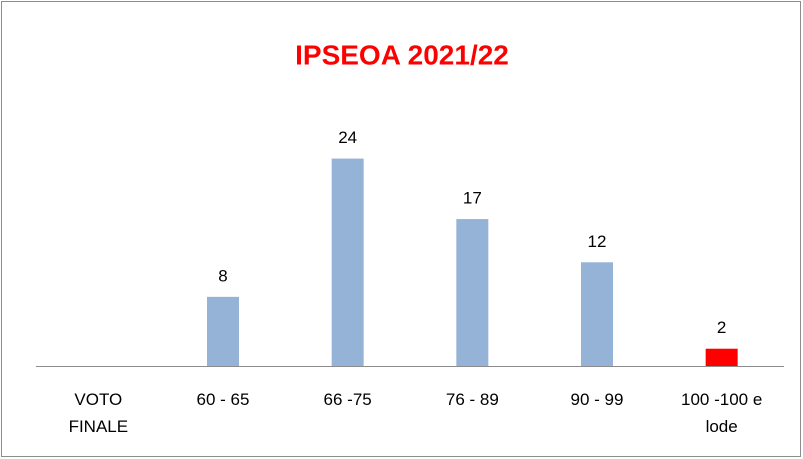 This screenshot has height=459, width=803. What do you see at coordinates (722, 413) in the screenshot?
I see `x-tick-label: 100 -100 e lode` at bounding box center [722, 413].